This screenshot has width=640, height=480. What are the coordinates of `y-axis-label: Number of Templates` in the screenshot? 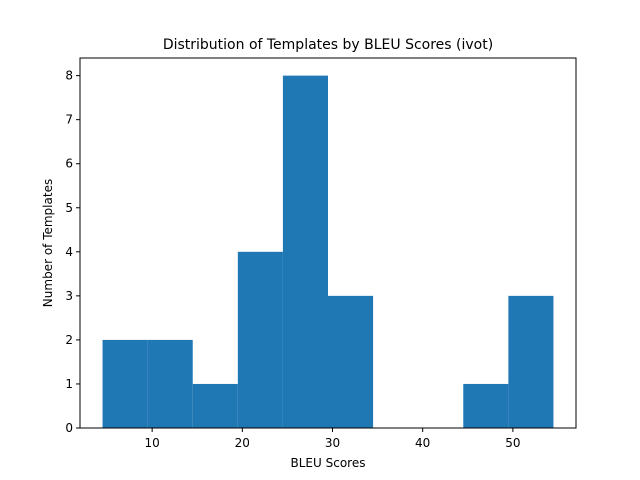 It's located at (48, 243).